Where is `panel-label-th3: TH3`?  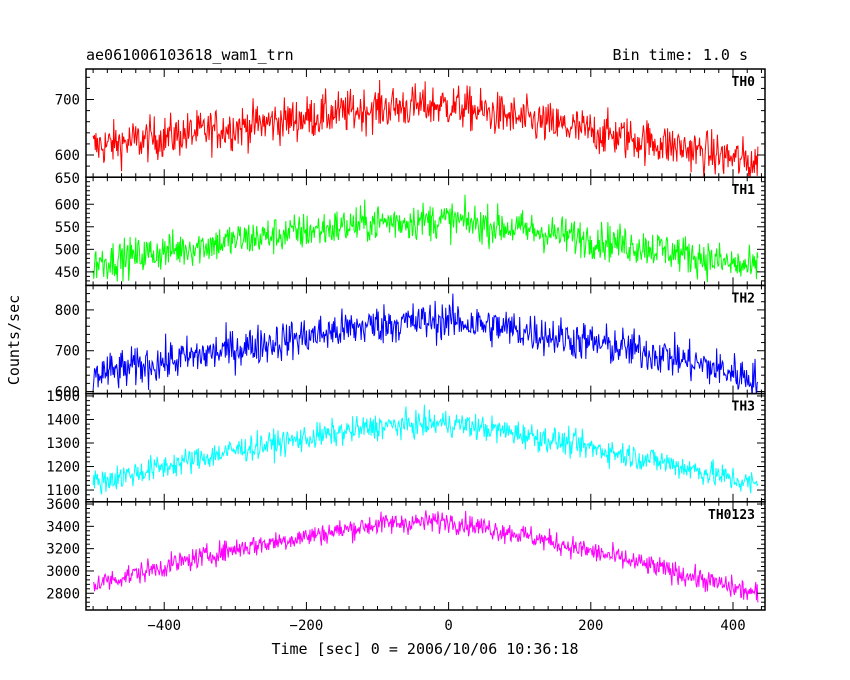 panel-label-th3: TH3 is located at coordinates (743, 407).